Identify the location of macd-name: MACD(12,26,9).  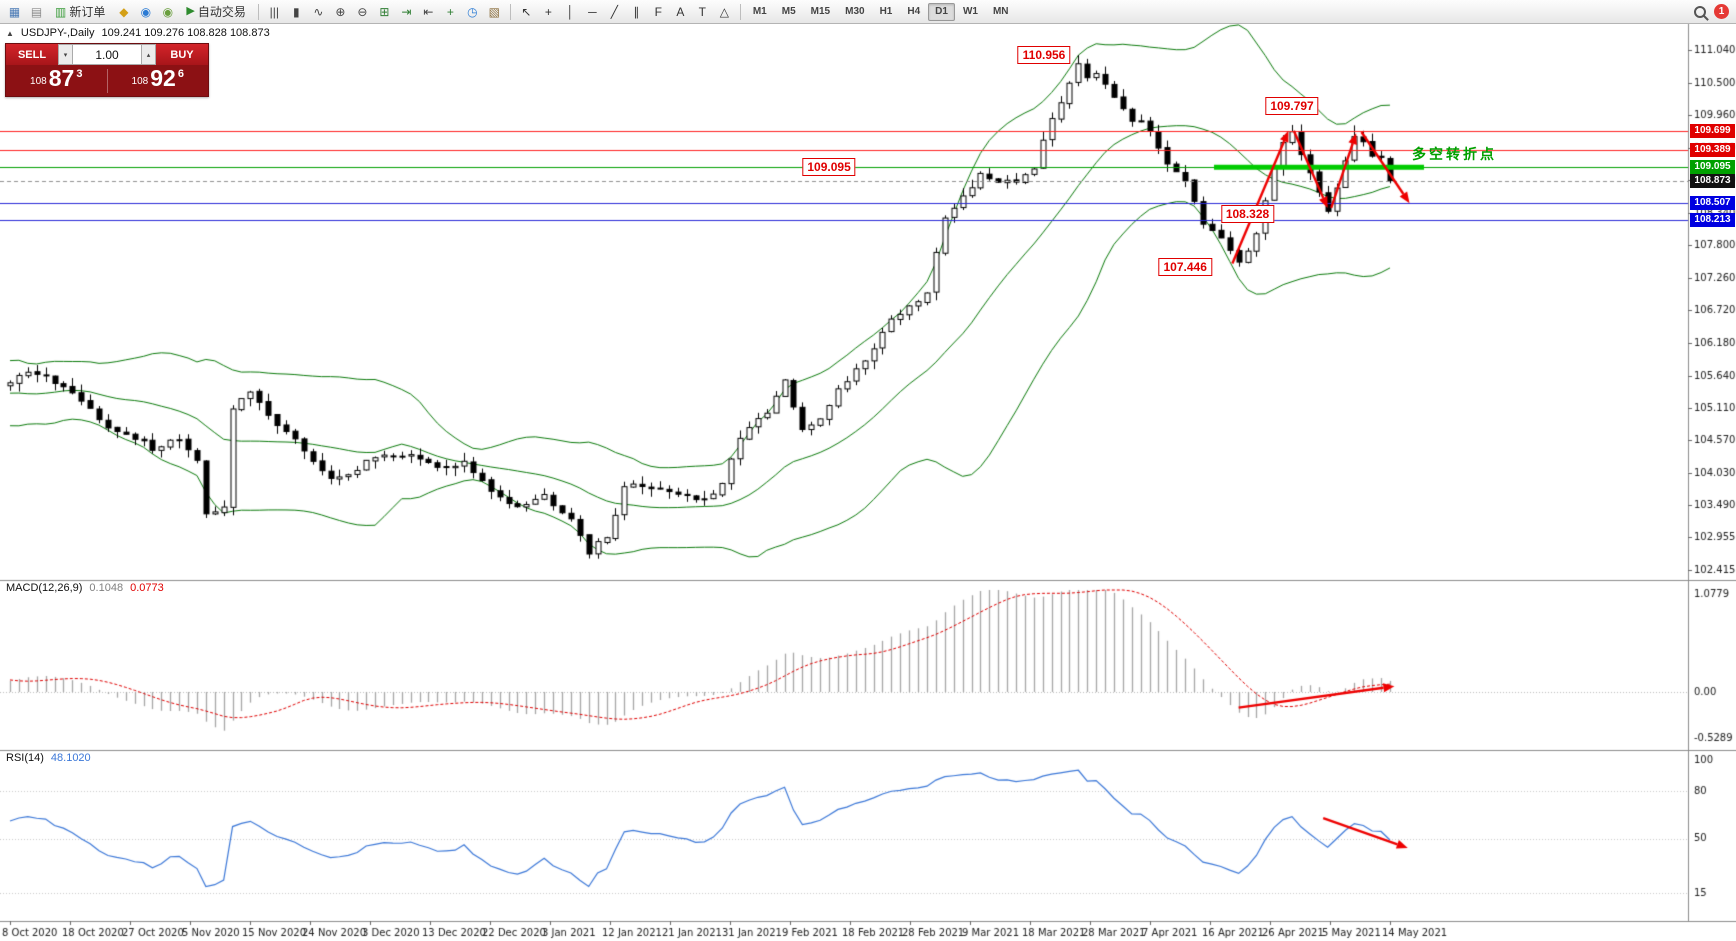
(44, 588).